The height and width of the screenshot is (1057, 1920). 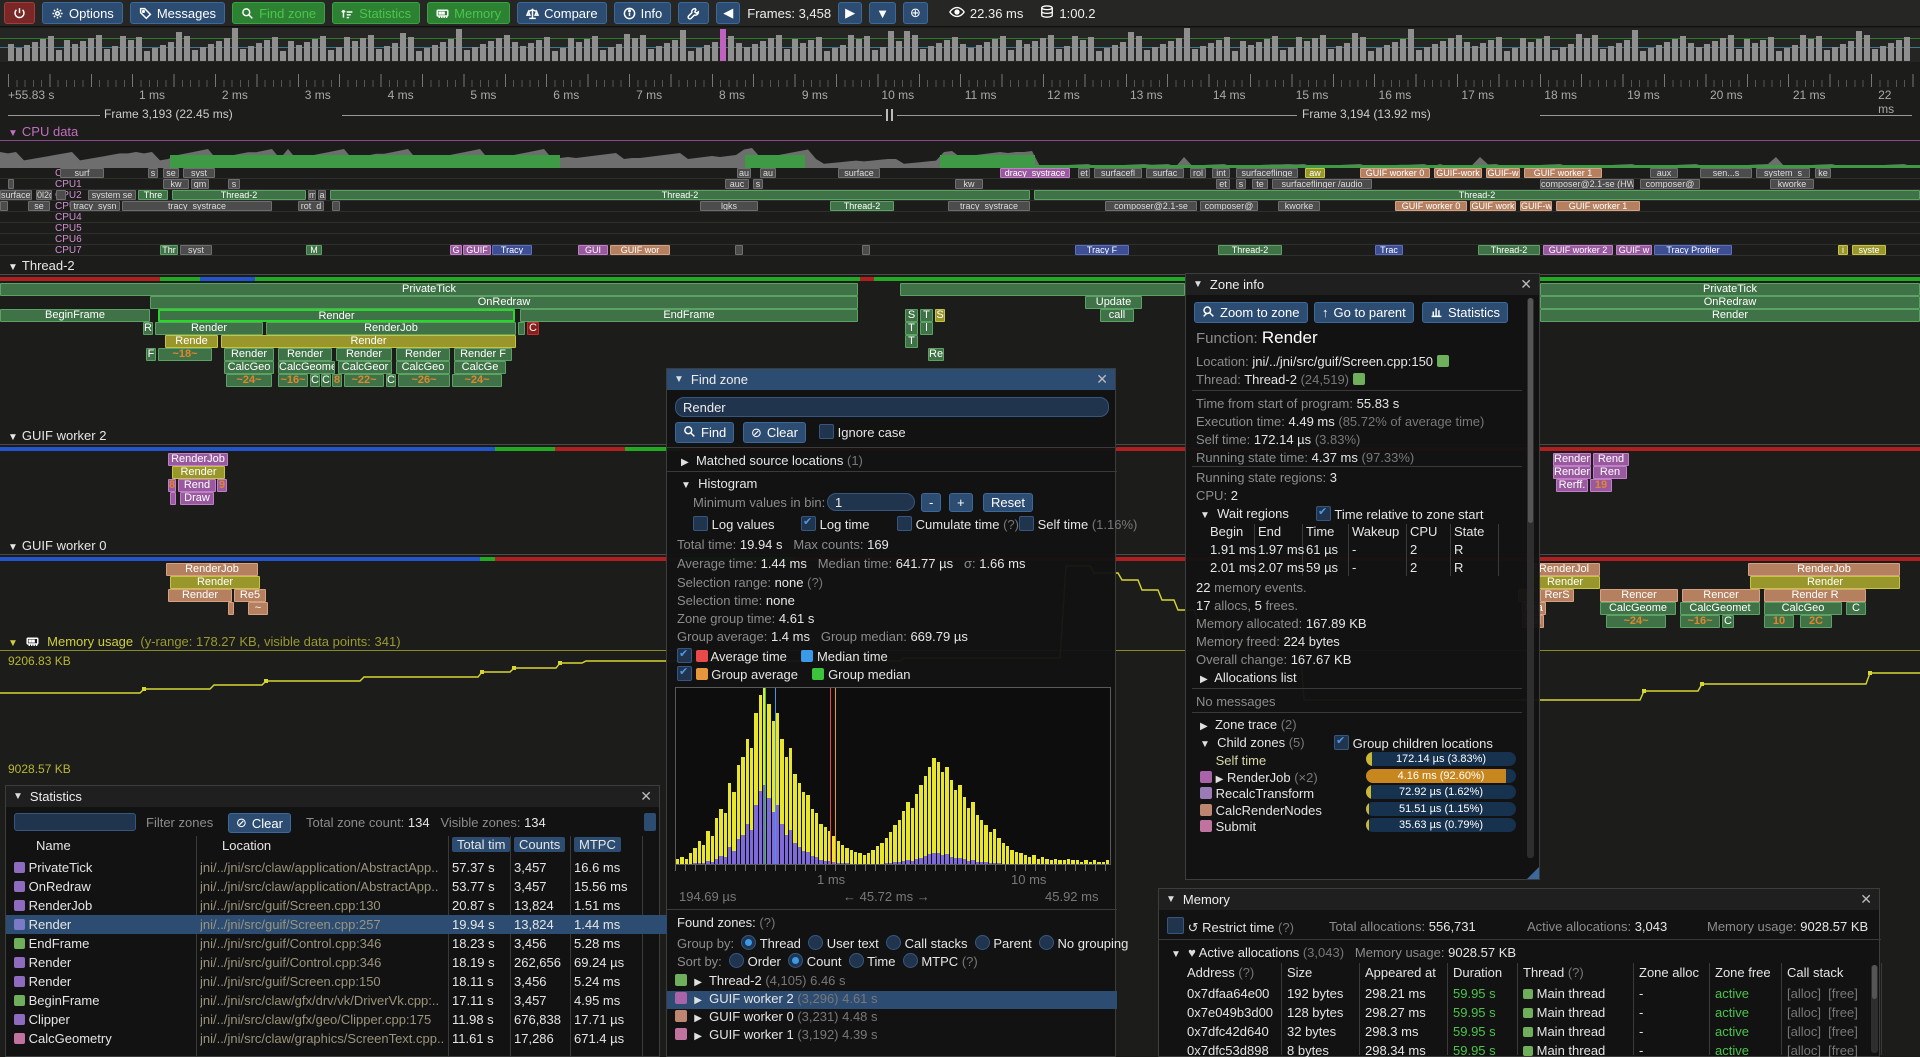 What do you see at coordinates (850, 13) in the screenshot?
I see `next-frame-button: ▶` at bounding box center [850, 13].